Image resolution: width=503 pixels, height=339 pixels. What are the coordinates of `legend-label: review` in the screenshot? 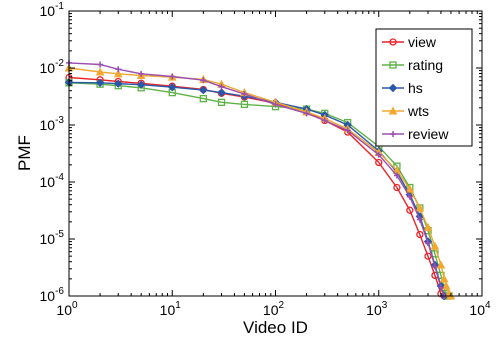 It's located at (428, 134).